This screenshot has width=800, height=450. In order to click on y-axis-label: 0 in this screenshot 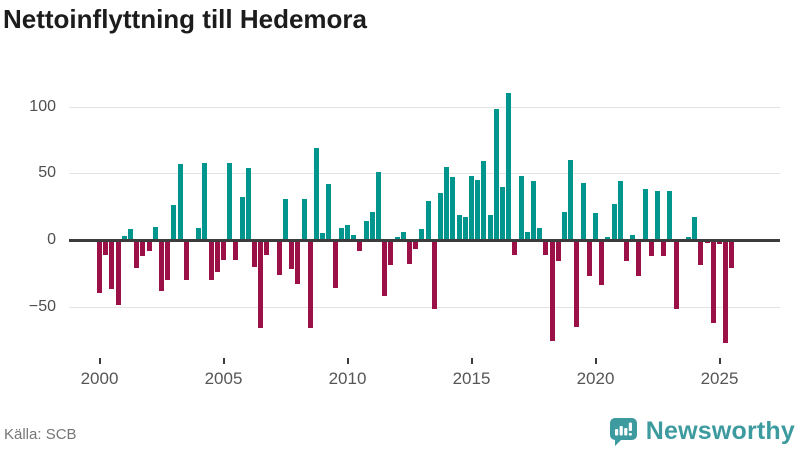, I will do `click(51, 239)`.